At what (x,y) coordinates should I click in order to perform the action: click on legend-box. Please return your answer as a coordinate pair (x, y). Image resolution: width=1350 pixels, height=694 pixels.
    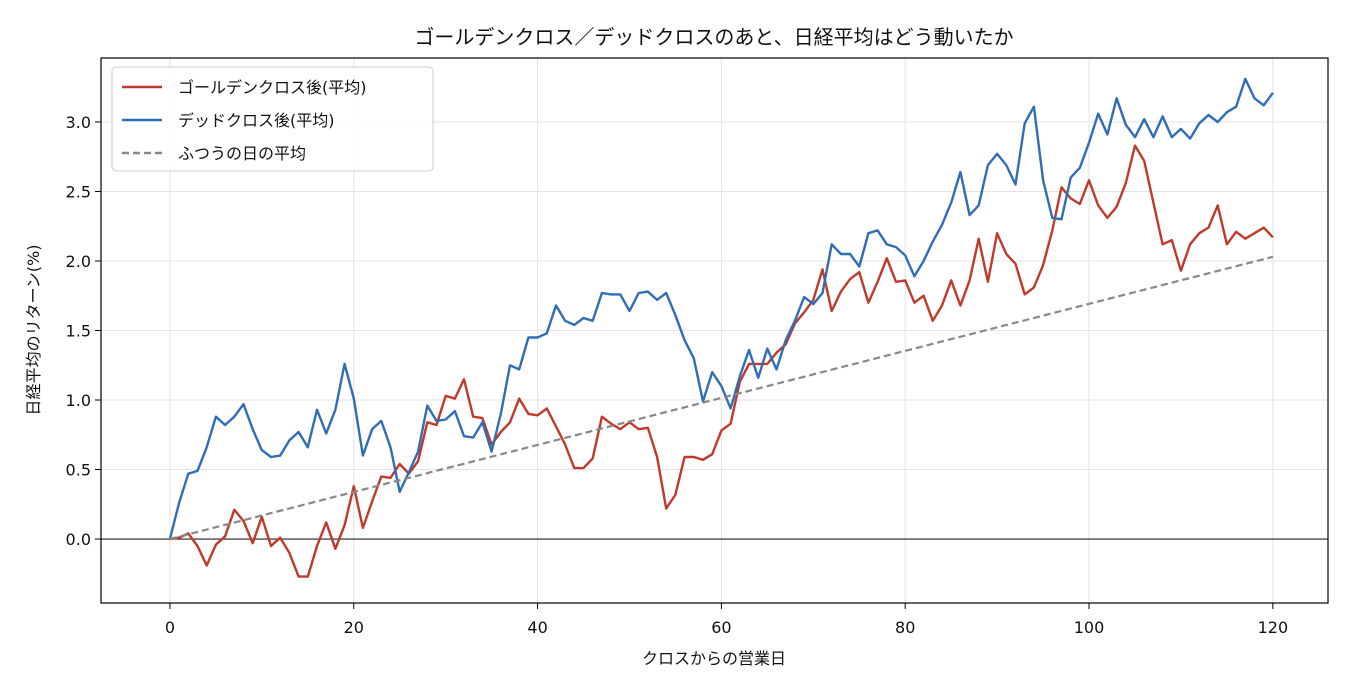
    Looking at the image, I should click on (272, 119).